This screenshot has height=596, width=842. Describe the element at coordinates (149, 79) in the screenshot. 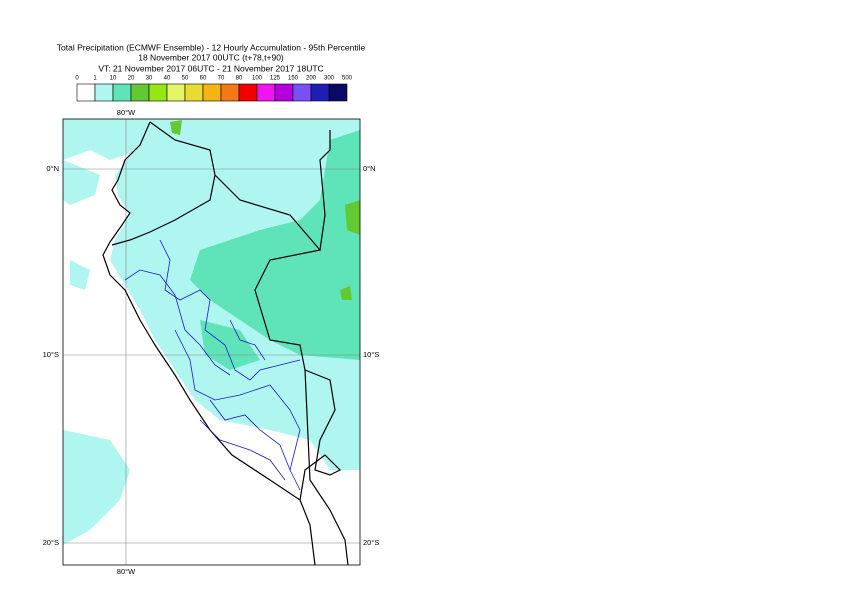

I see `colorbar-label: 30` at that location.